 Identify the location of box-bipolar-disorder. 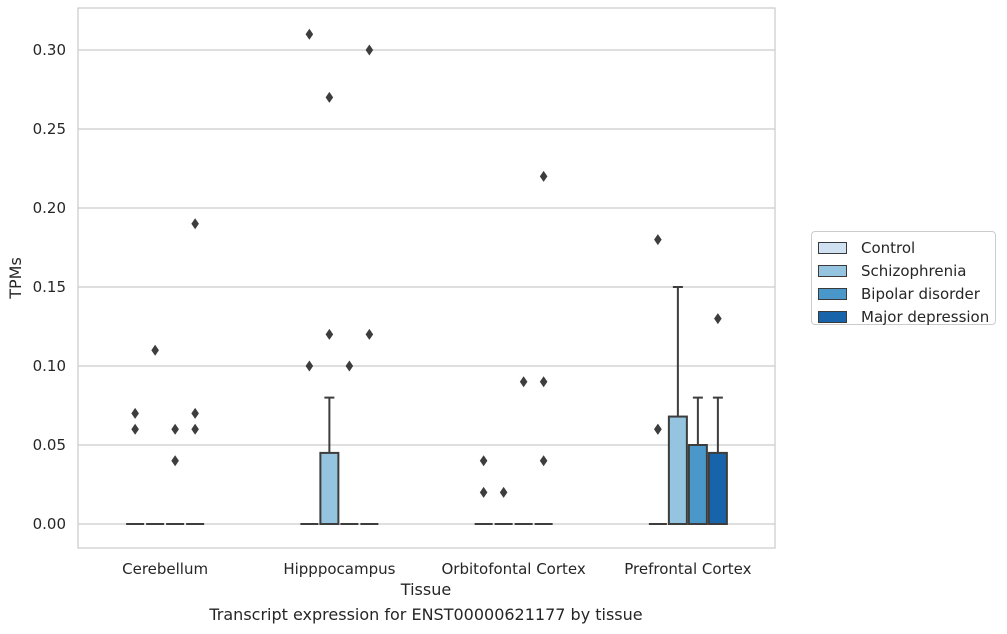
(697, 484).